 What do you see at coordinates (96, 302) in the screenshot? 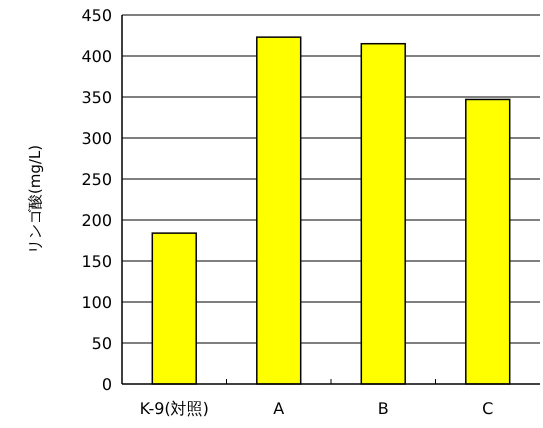
I see `y-tick-label: 100` at bounding box center [96, 302].